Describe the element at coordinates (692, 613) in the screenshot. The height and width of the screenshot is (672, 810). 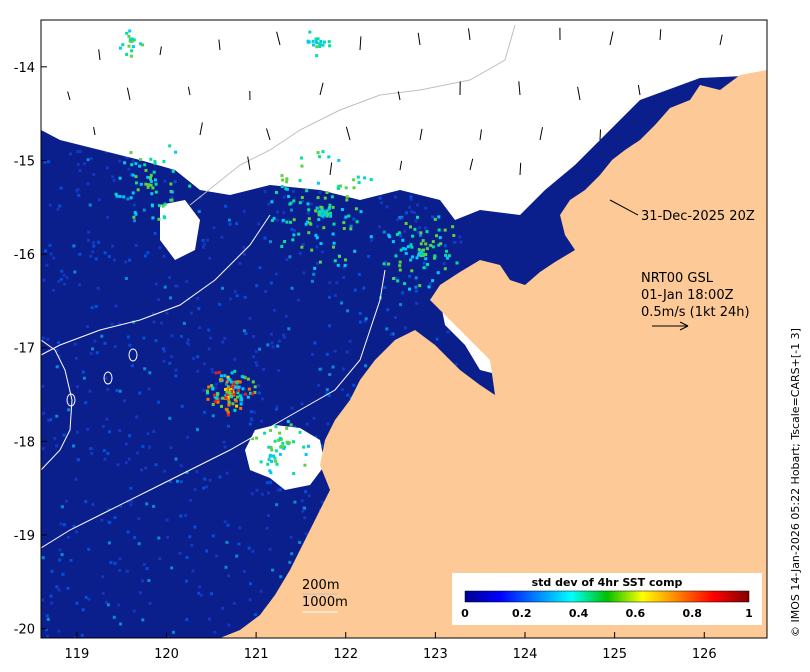
I see `colorbar-tick-label: 0.8` at that location.